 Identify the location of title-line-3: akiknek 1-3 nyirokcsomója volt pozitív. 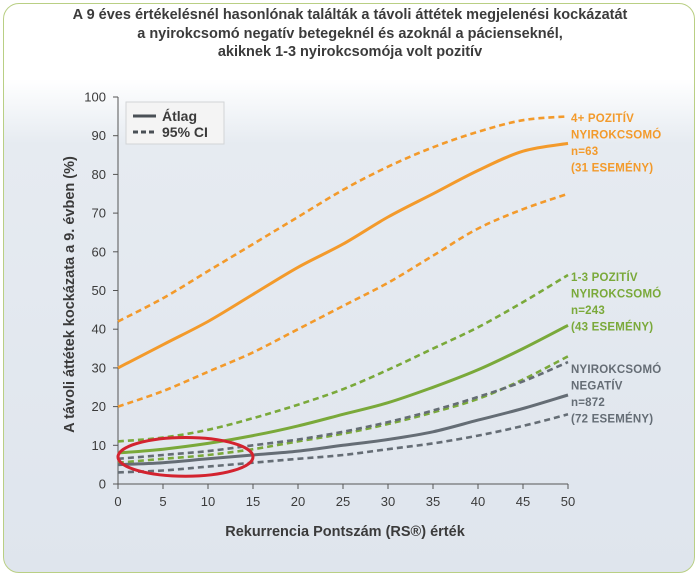
(350, 52).